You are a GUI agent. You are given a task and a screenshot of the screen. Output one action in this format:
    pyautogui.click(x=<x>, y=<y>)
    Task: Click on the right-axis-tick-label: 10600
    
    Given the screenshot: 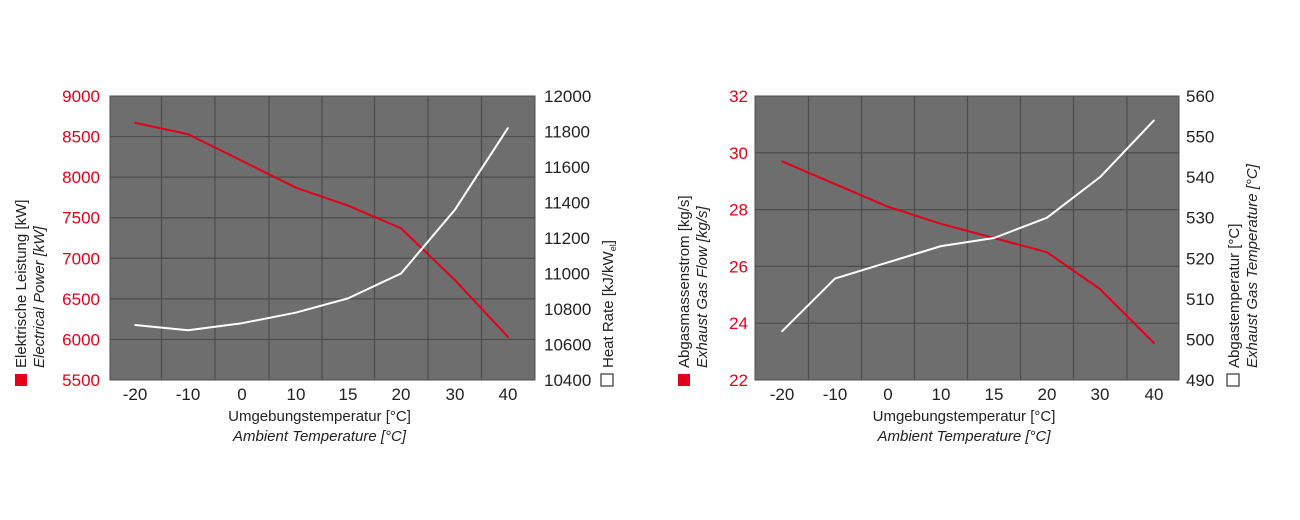 What is the action you would take?
    pyautogui.click(x=567, y=345)
    